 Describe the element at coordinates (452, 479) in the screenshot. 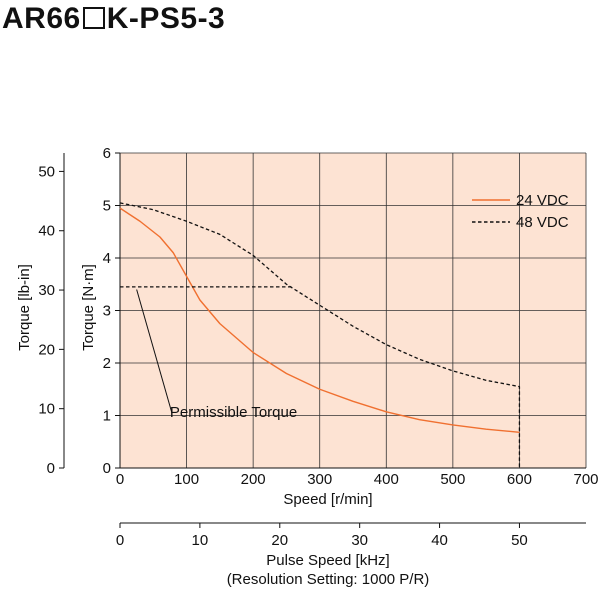

I see `x-tick-label: 500` at that location.